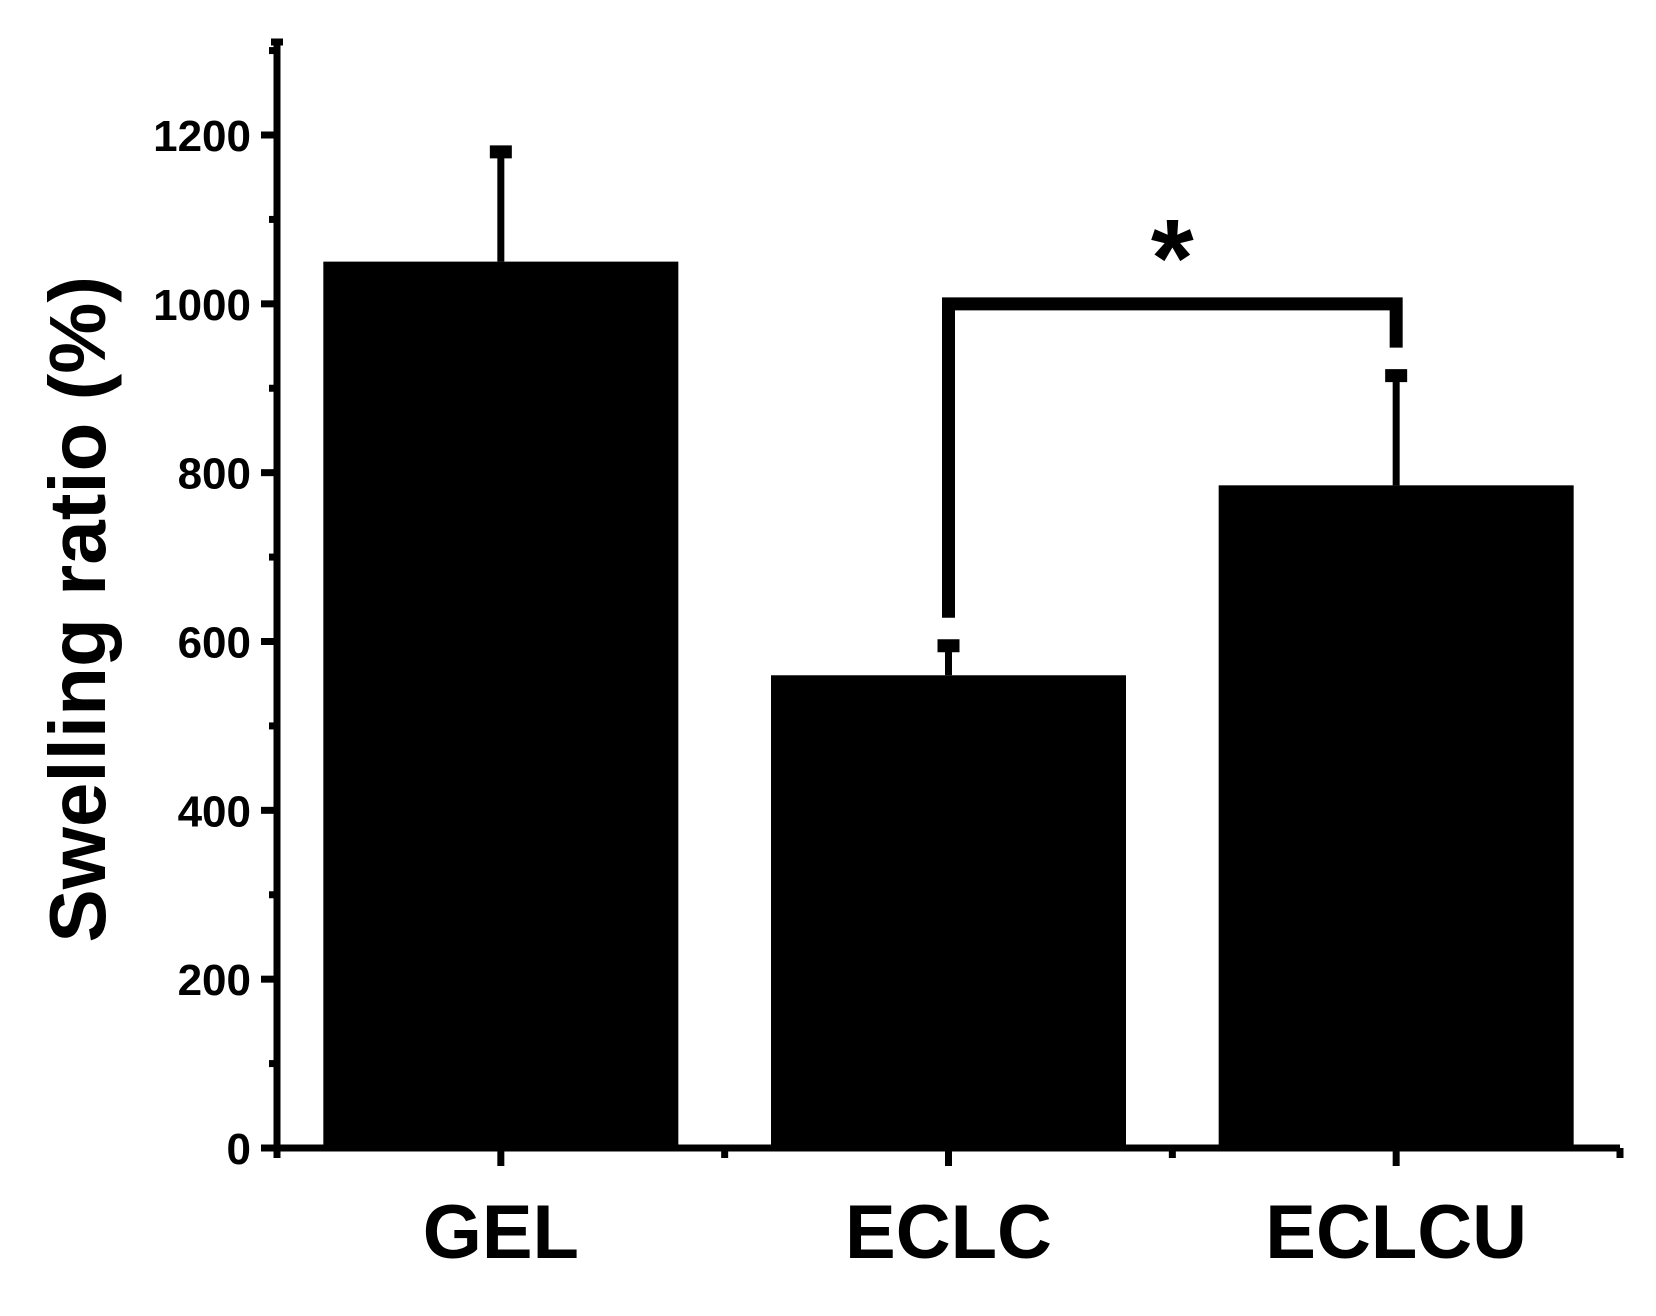 The height and width of the screenshot is (1316, 1656). Describe the element at coordinates (214, 474) in the screenshot. I see `y-tick-label: 800` at that location.